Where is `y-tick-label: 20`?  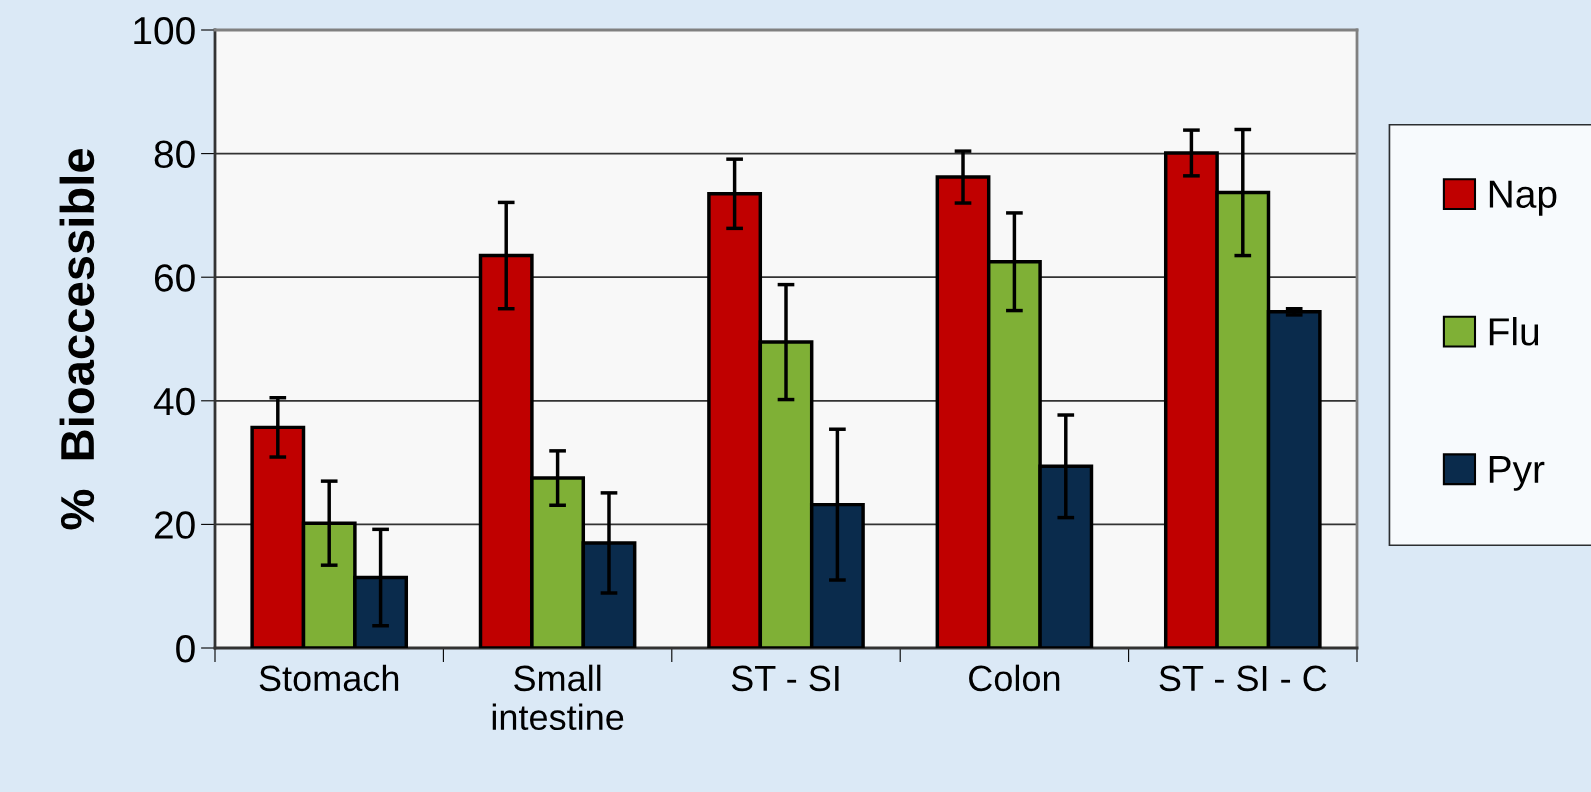
y-tick-label: 20 is located at coordinates (174, 525).